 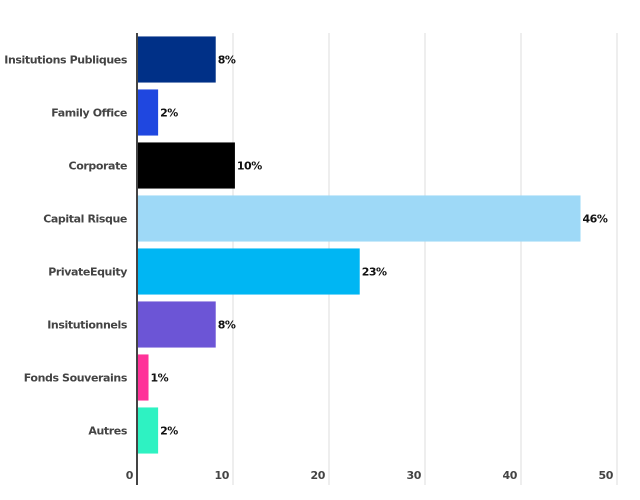 I want to click on x-axis-ticks: 0 10 20 30 40 50, so click(x=370, y=475).